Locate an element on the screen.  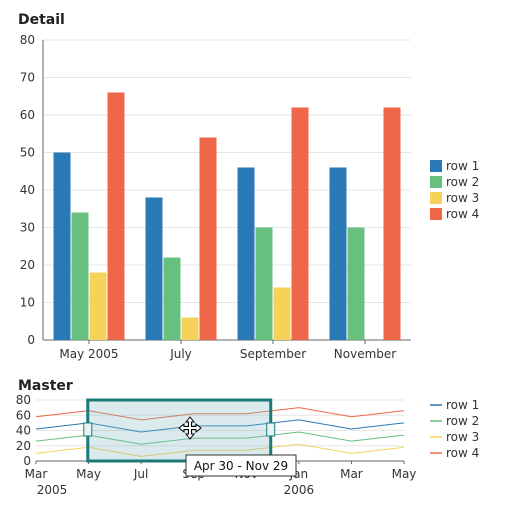
detail-x-tick-label: July is located at coordinates (180, 354).